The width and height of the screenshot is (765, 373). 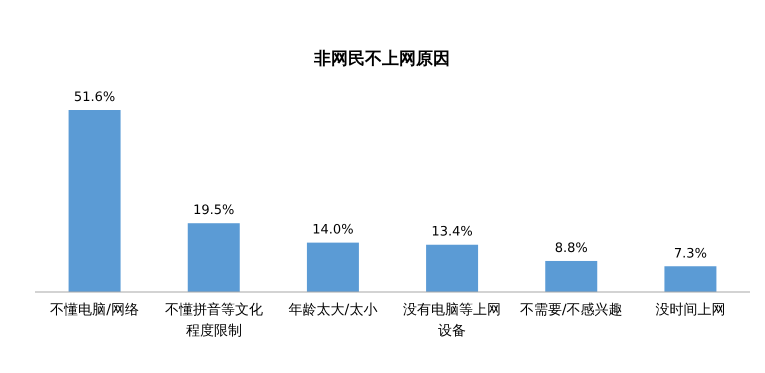 I want to click on data-label: 8.8%, so click(x=571, y=248).